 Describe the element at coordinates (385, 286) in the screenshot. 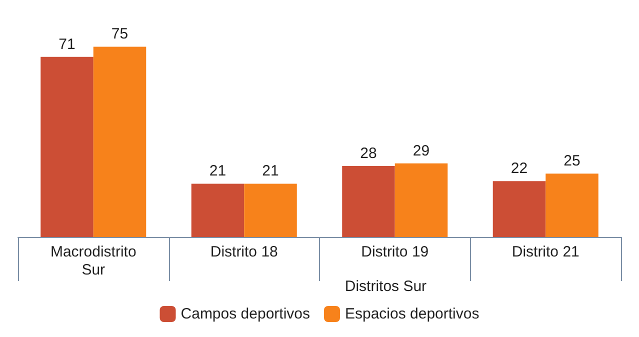

I see `x-axis-title: Distritos Sur` at that location.